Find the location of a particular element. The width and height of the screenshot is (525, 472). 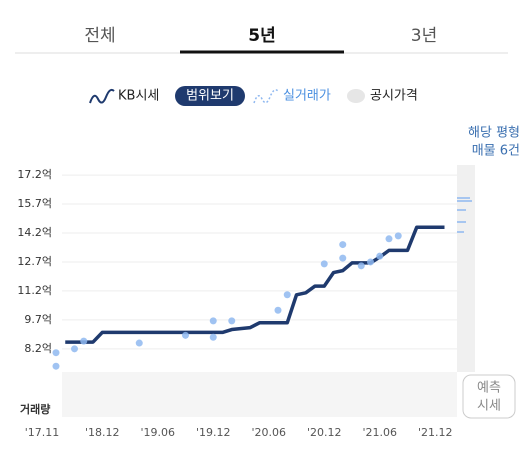

y-tick-label: 15.7억 is located at coordinates (34, 203).